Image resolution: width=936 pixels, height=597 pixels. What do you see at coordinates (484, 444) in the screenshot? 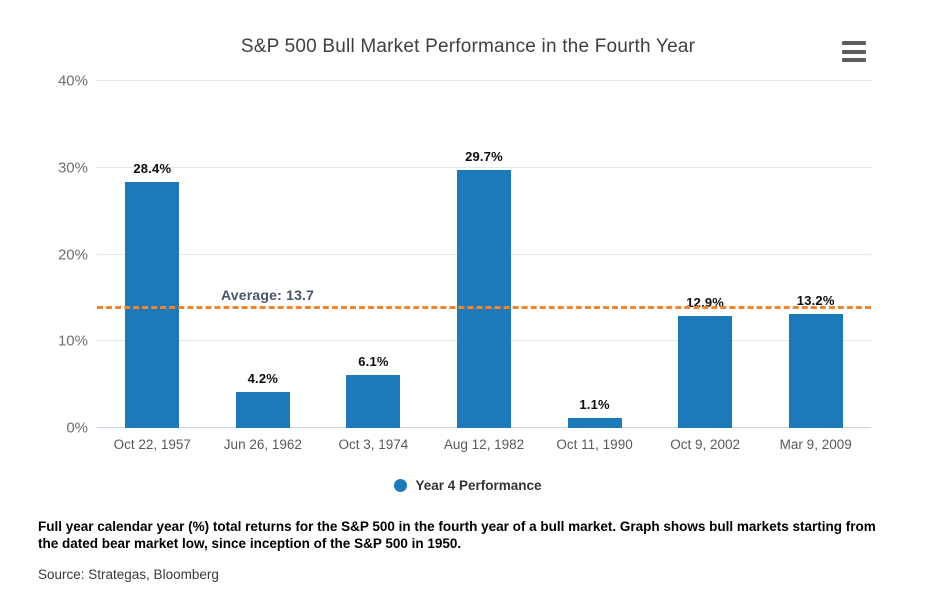
I see `x-tick-label: Aug 12, 1982` at bounding box center [484, 444].